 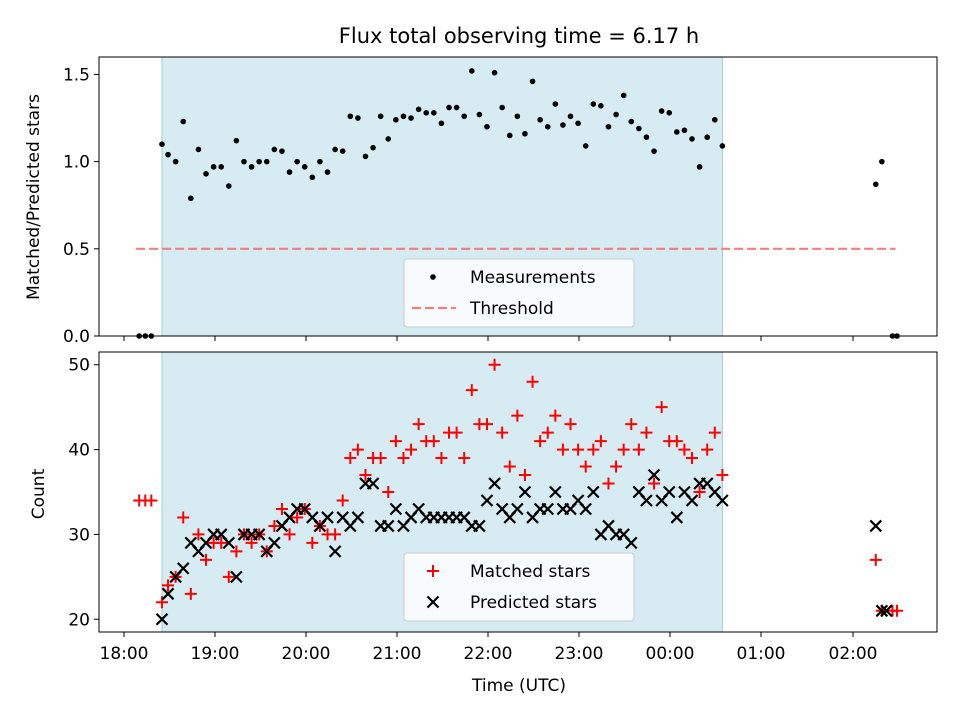 What do you see at coordinates (519, 293) in the screenshot?
I see `legend: Measurements Threshold` at bounding box center [519, 293].